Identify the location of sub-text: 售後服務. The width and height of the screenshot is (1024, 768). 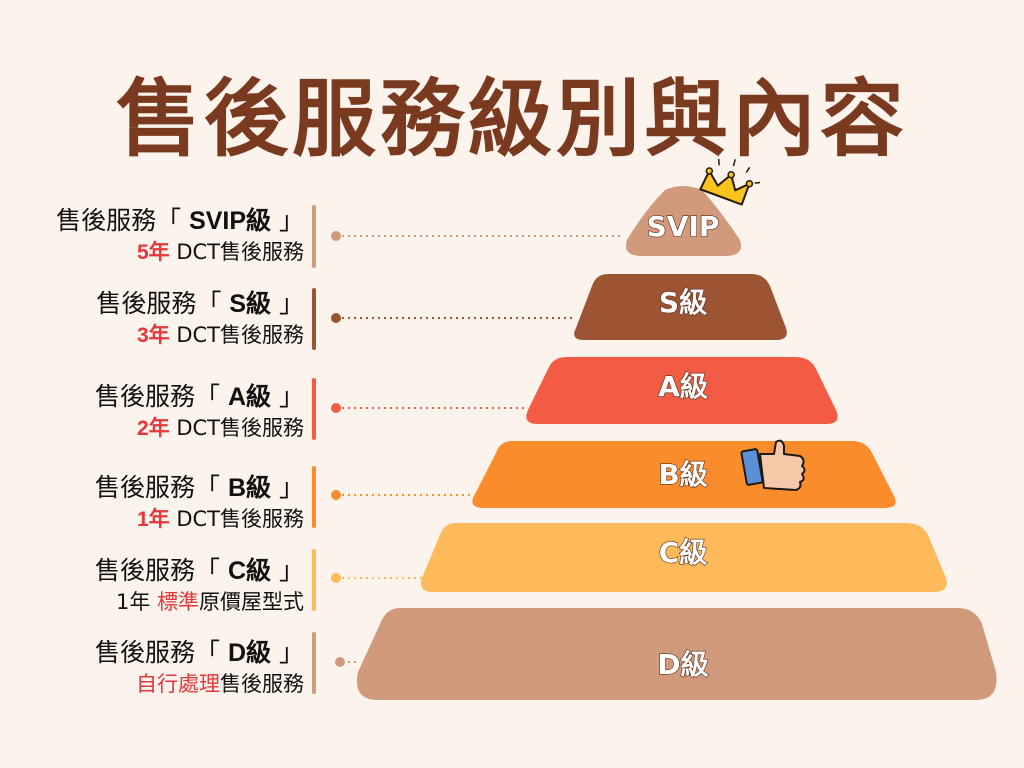
(262, 684).